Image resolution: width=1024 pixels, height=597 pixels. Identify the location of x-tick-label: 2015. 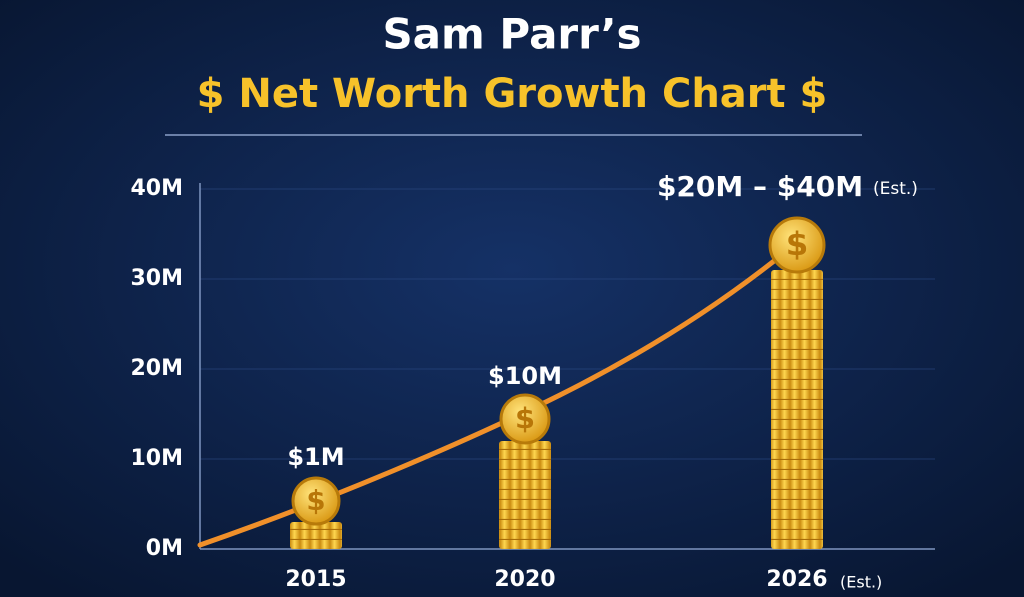
(315, 579).